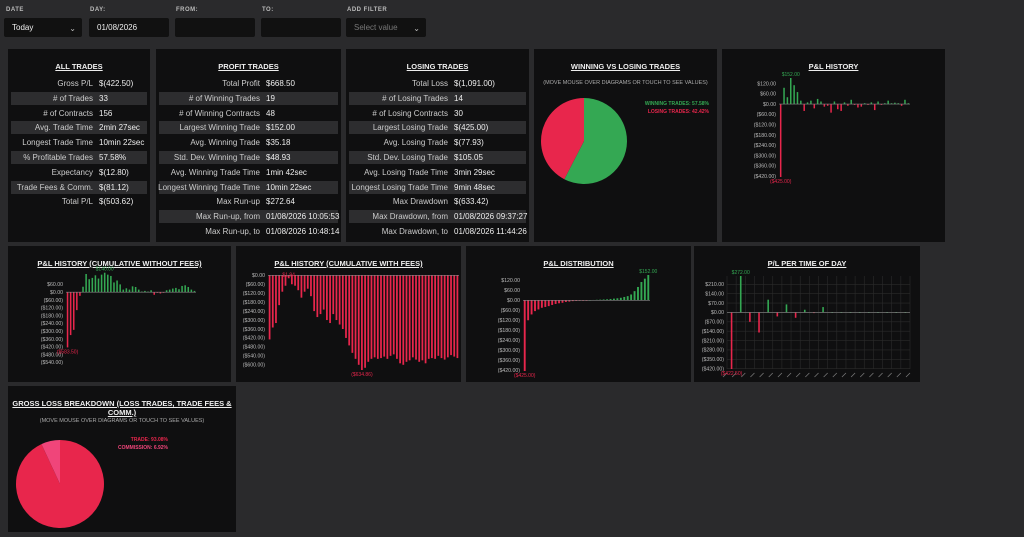 The image size is (1024, 537). What do you see at coordinates (510, 281) in the screenshot?
I see `y-tick-label: $120.00` at bounding box center [510, 281].